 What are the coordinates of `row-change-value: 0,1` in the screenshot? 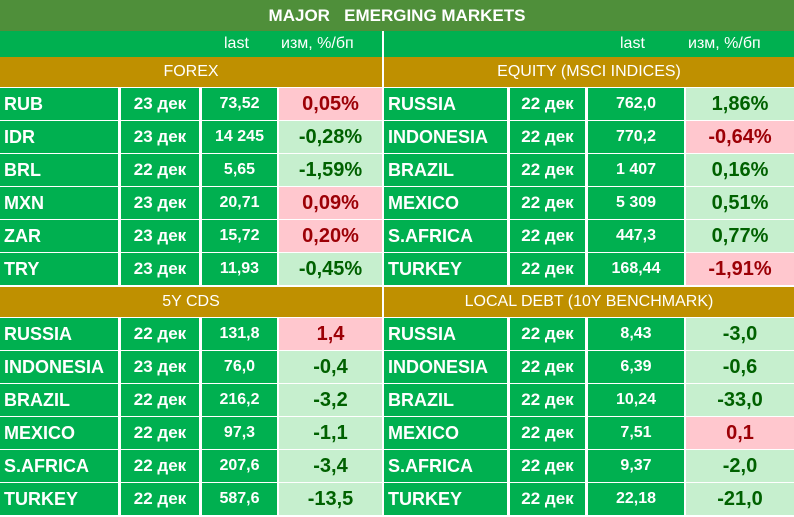 It's located at (740, 433).